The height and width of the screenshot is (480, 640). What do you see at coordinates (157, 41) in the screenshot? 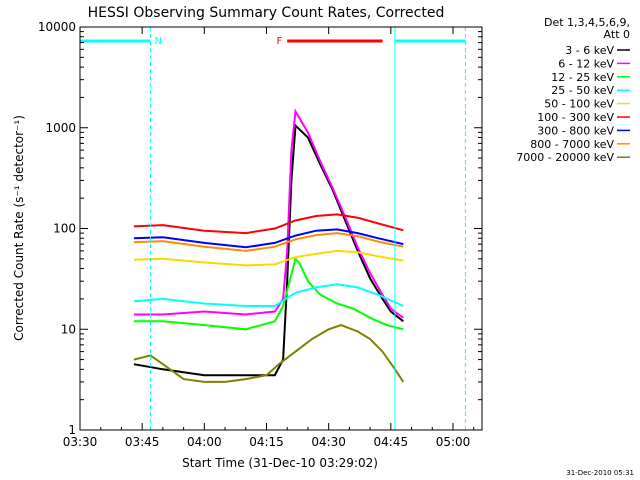
I see `annotation-label-n: N` at bounding box center [157, 41].